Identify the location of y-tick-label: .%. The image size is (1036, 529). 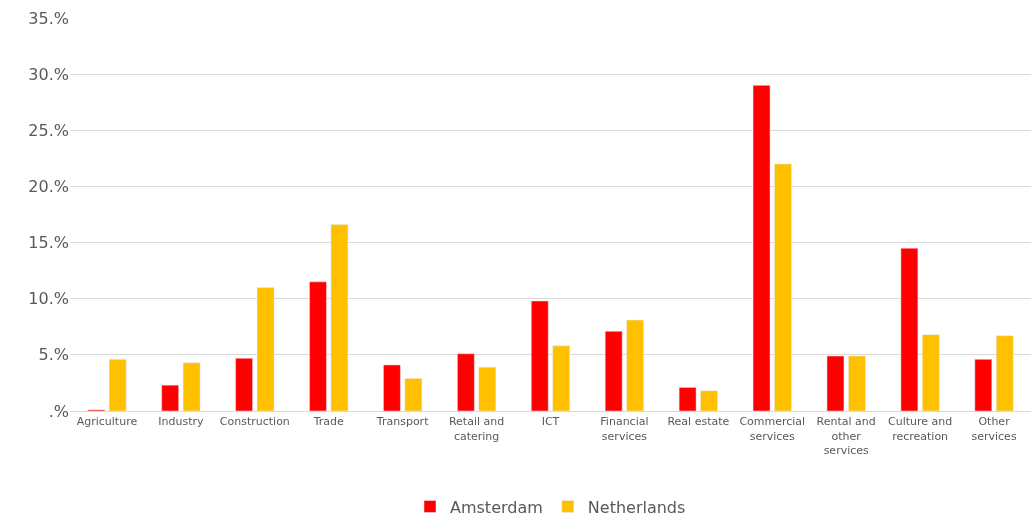
(58, 411).